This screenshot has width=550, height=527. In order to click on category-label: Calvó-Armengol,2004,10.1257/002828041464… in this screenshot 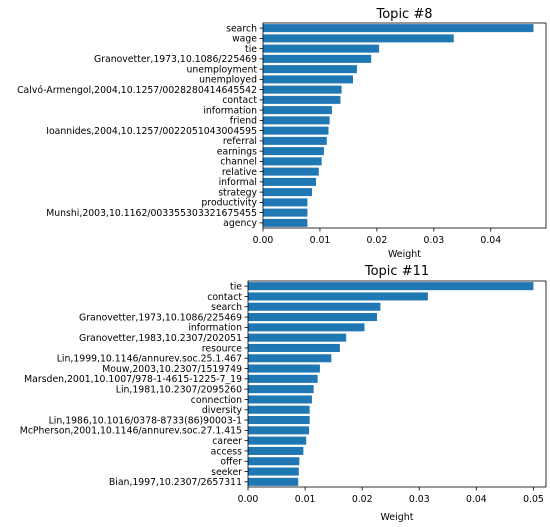, I will do `click(137, 90)`.